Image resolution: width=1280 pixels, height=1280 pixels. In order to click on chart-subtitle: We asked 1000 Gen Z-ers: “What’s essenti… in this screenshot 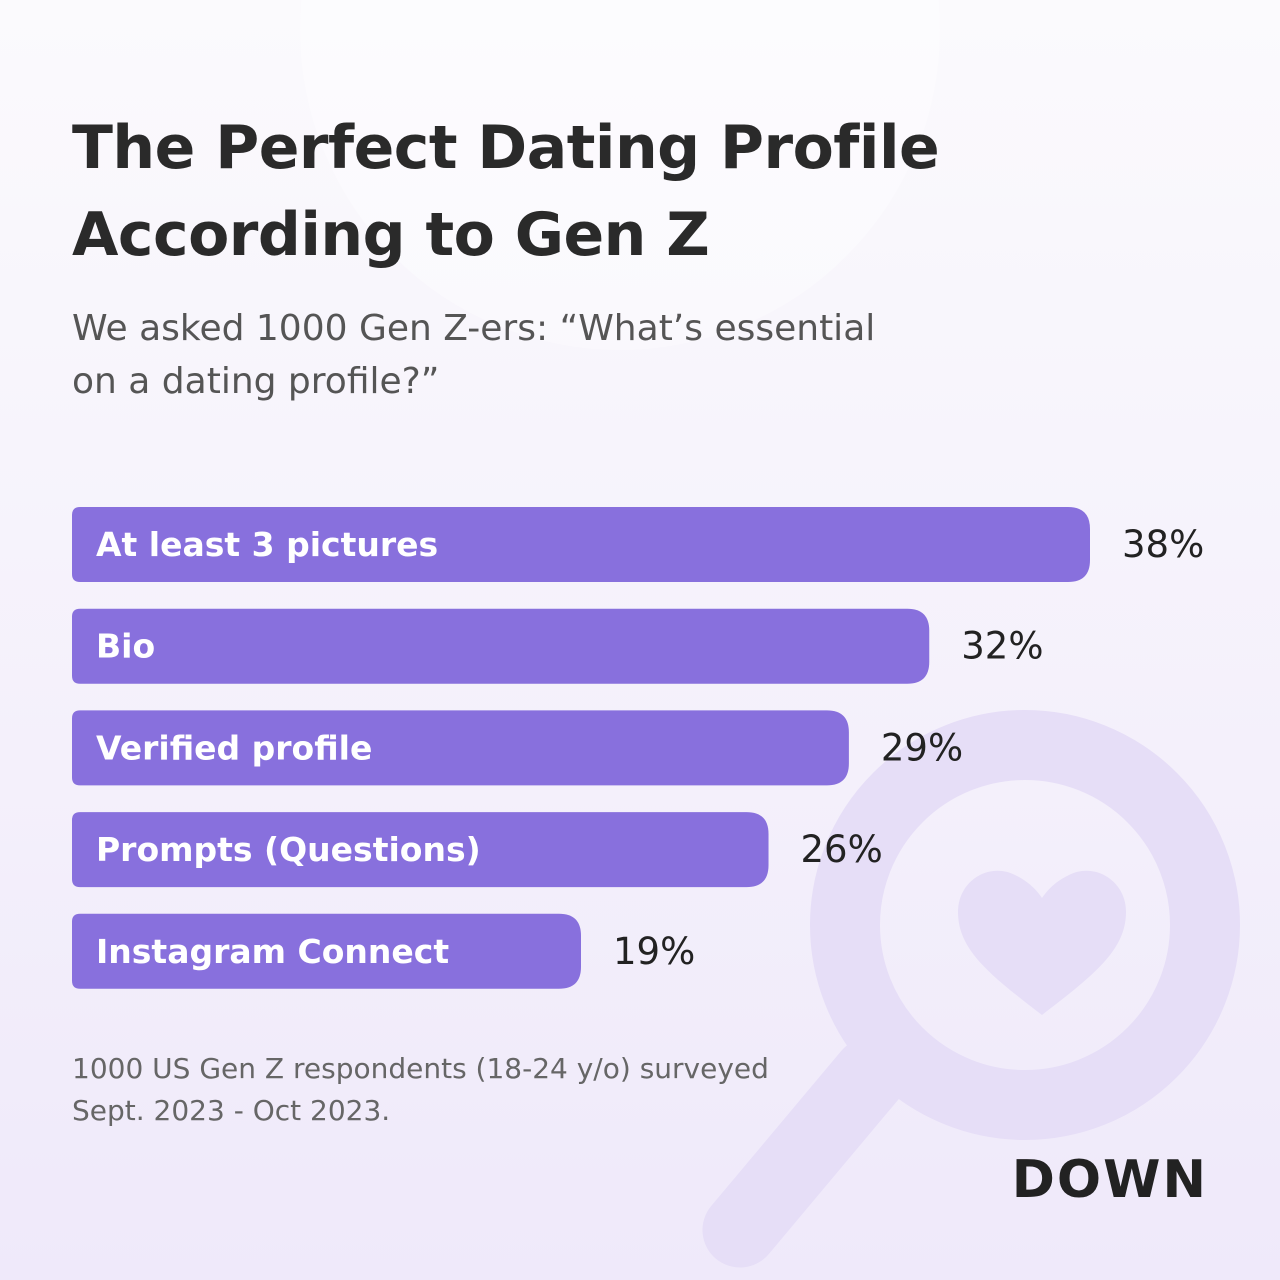, I will do `click(474, 355)`.